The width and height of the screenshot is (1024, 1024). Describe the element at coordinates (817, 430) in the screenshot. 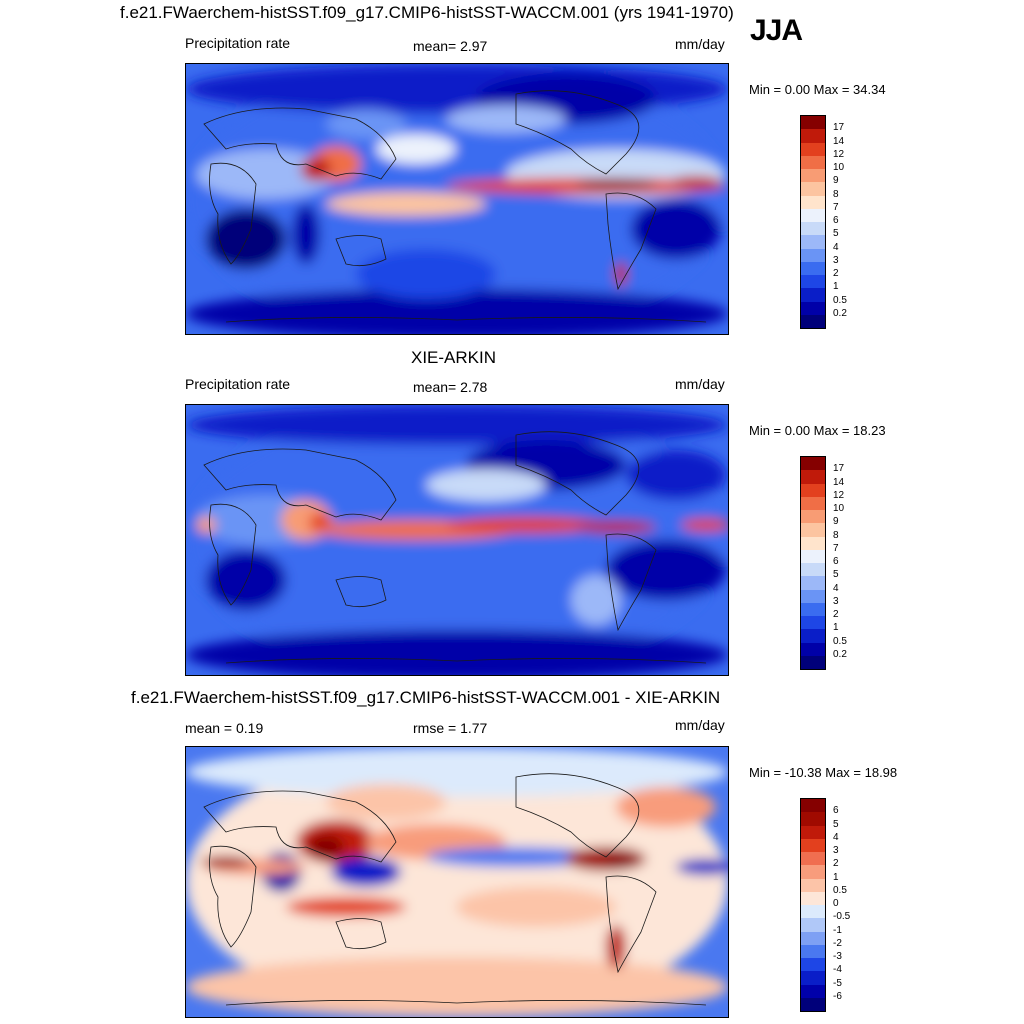

I see `panel-2-minmax: Min = 0.00 Max = 18.23` at that location.